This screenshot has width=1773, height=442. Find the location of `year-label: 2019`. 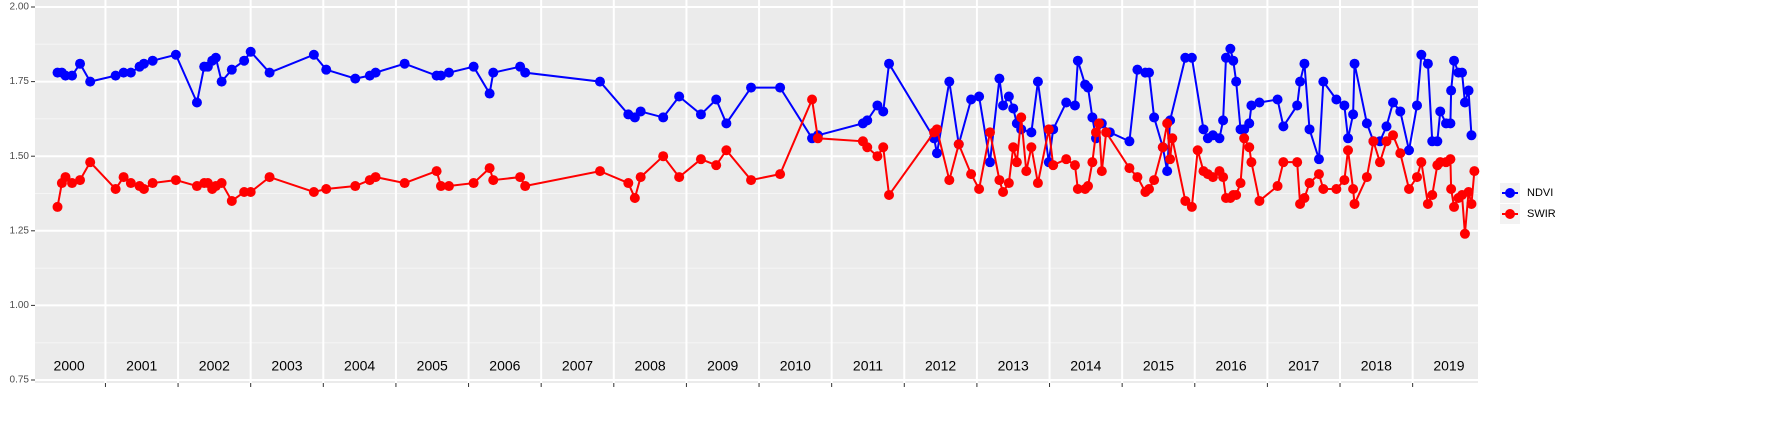

year-label: 2019 is located at coordinates (1448, 366).